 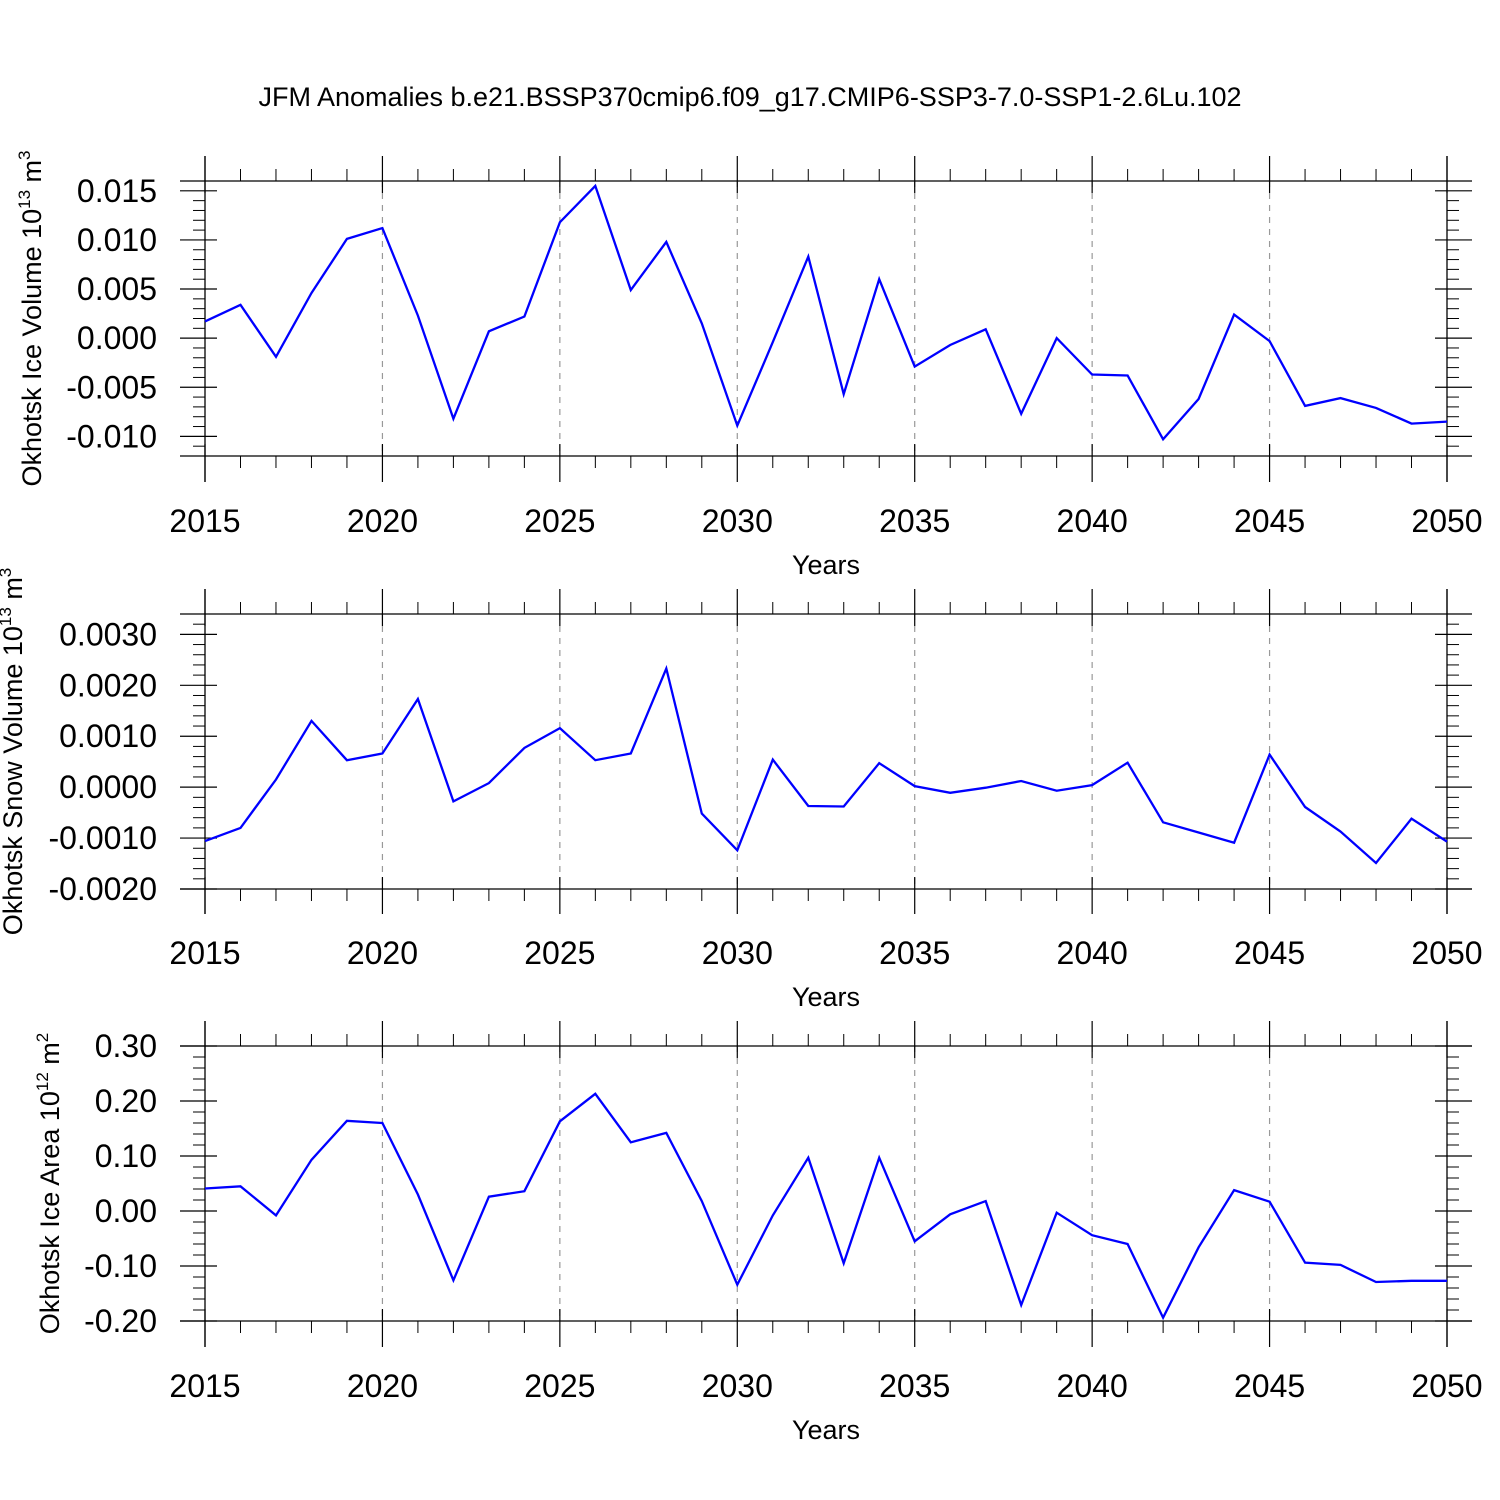 I want to click on ice-area-x-tick-label: 2040, so click(x=1092, y=1386).